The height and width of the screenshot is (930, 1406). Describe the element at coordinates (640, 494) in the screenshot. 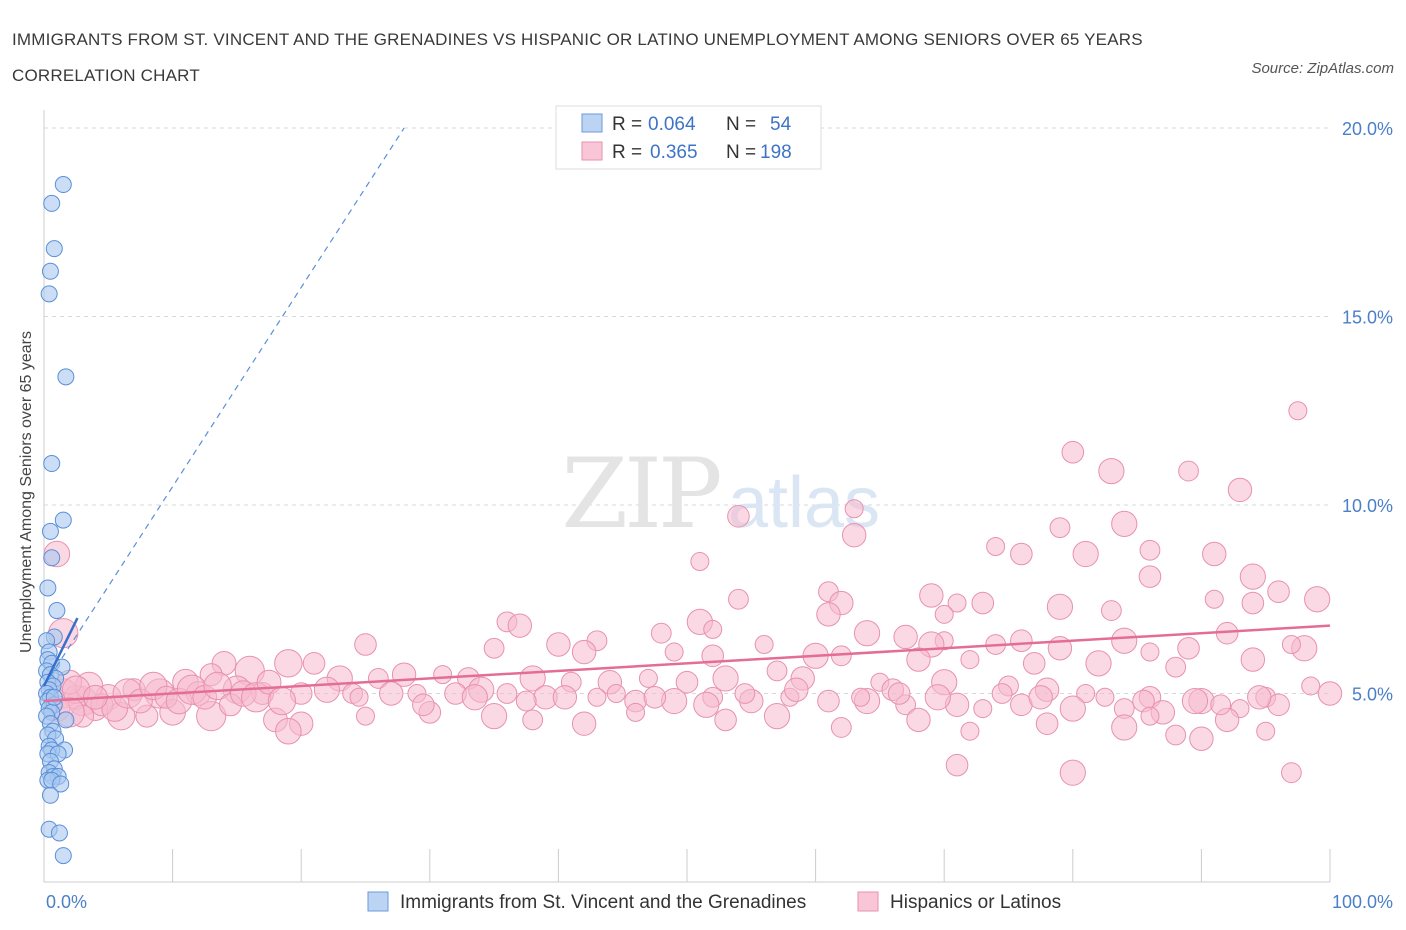

I see `watermark-zip: ZIP` at that location.